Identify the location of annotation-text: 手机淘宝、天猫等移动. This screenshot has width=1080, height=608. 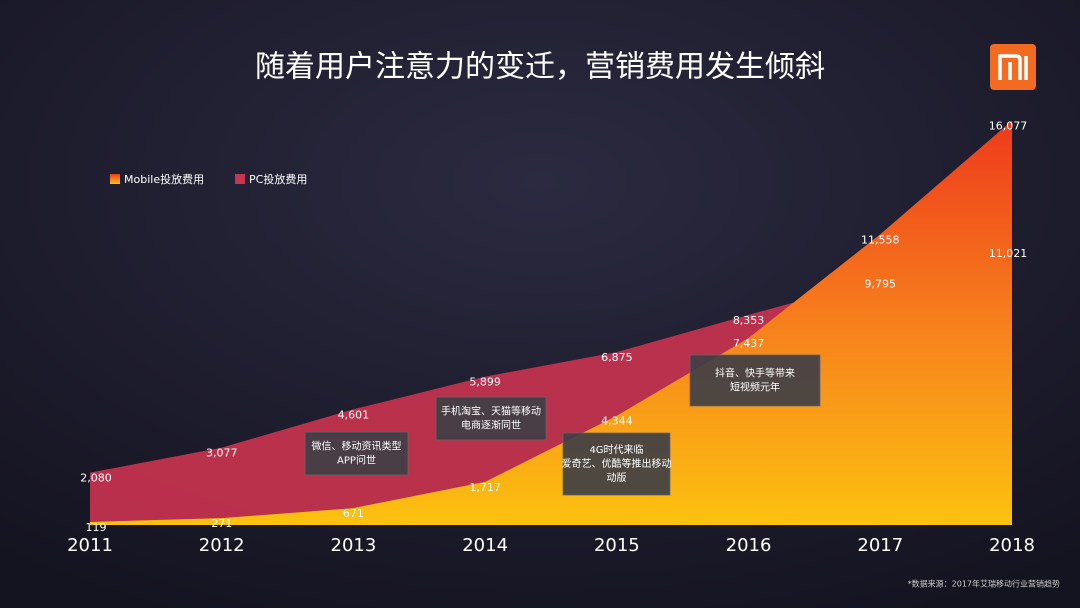
(491, 411).